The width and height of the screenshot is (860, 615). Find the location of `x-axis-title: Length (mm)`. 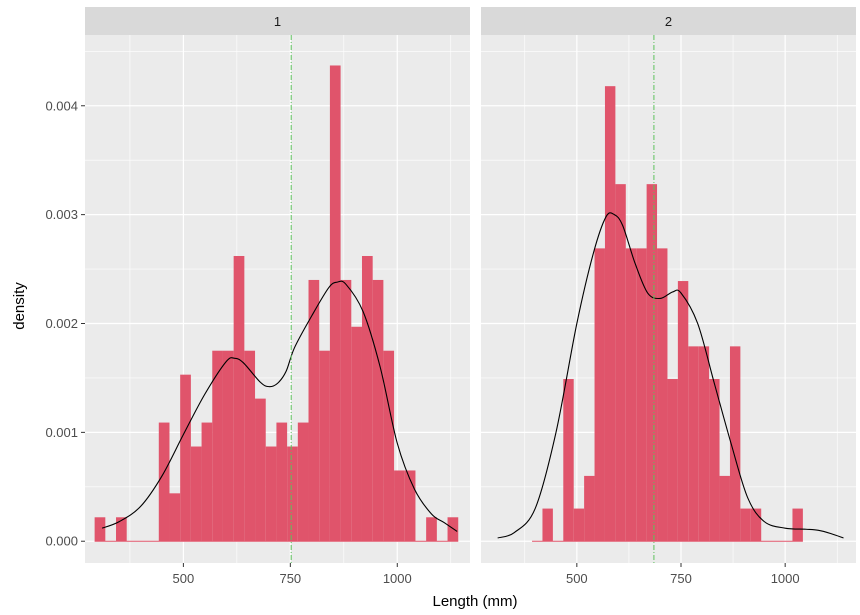

x-axis-title: Length (mm) is located at coordinates (474, 601).